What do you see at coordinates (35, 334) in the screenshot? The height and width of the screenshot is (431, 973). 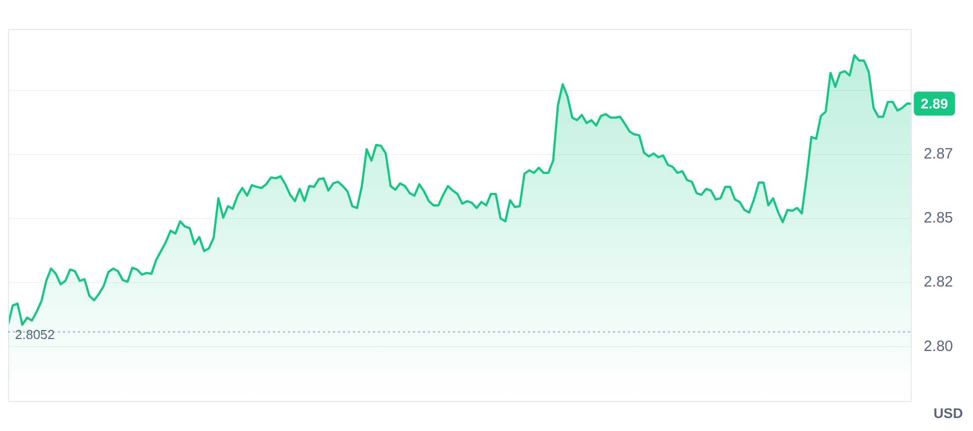 I see `ref-line-label: 2.8052` at bounding box center [35, 334].